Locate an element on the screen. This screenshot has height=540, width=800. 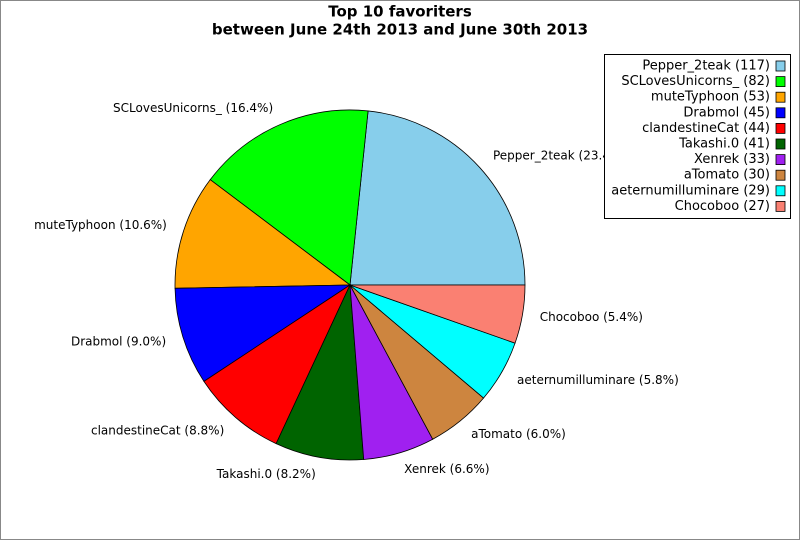
chart-title: Top 10 favoriters is located at coordinates (400, 12).